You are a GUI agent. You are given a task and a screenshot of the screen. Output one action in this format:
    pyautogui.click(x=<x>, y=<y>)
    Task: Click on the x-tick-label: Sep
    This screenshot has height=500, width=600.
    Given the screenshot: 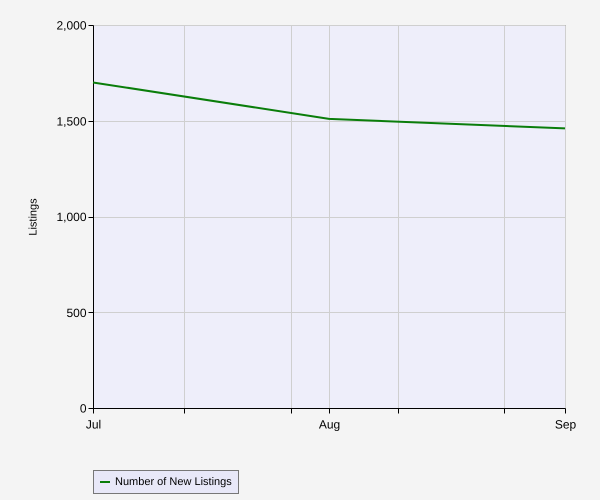 What is the action you would take?
    pyautogui.click(x=565, y=425)
    